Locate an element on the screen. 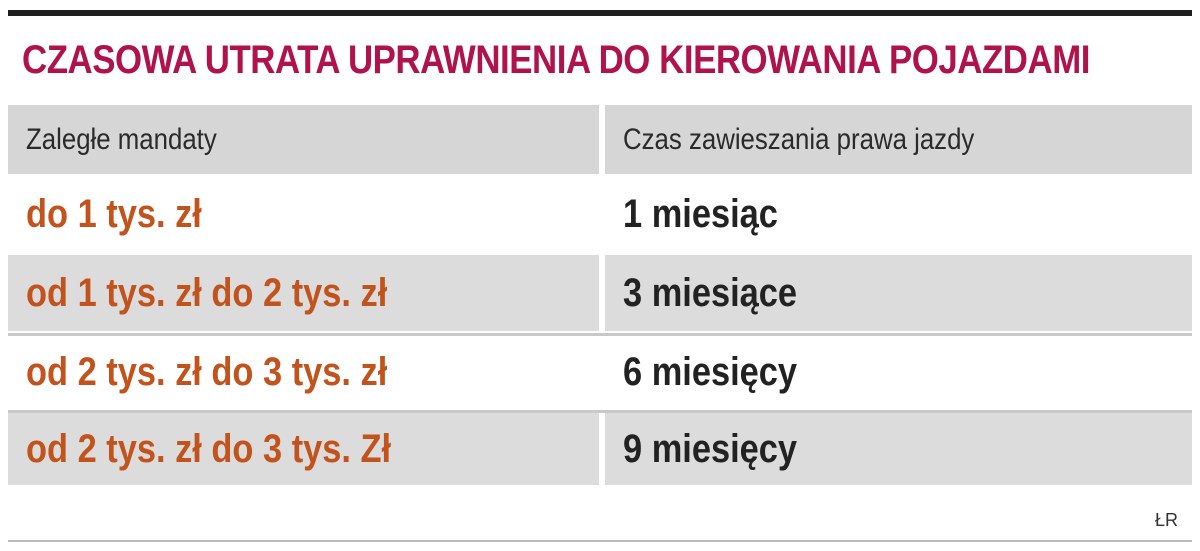 Image resolution: width=1200 pixels, height=551 pixels. bottom-rule is located at coordinates (600, 541).